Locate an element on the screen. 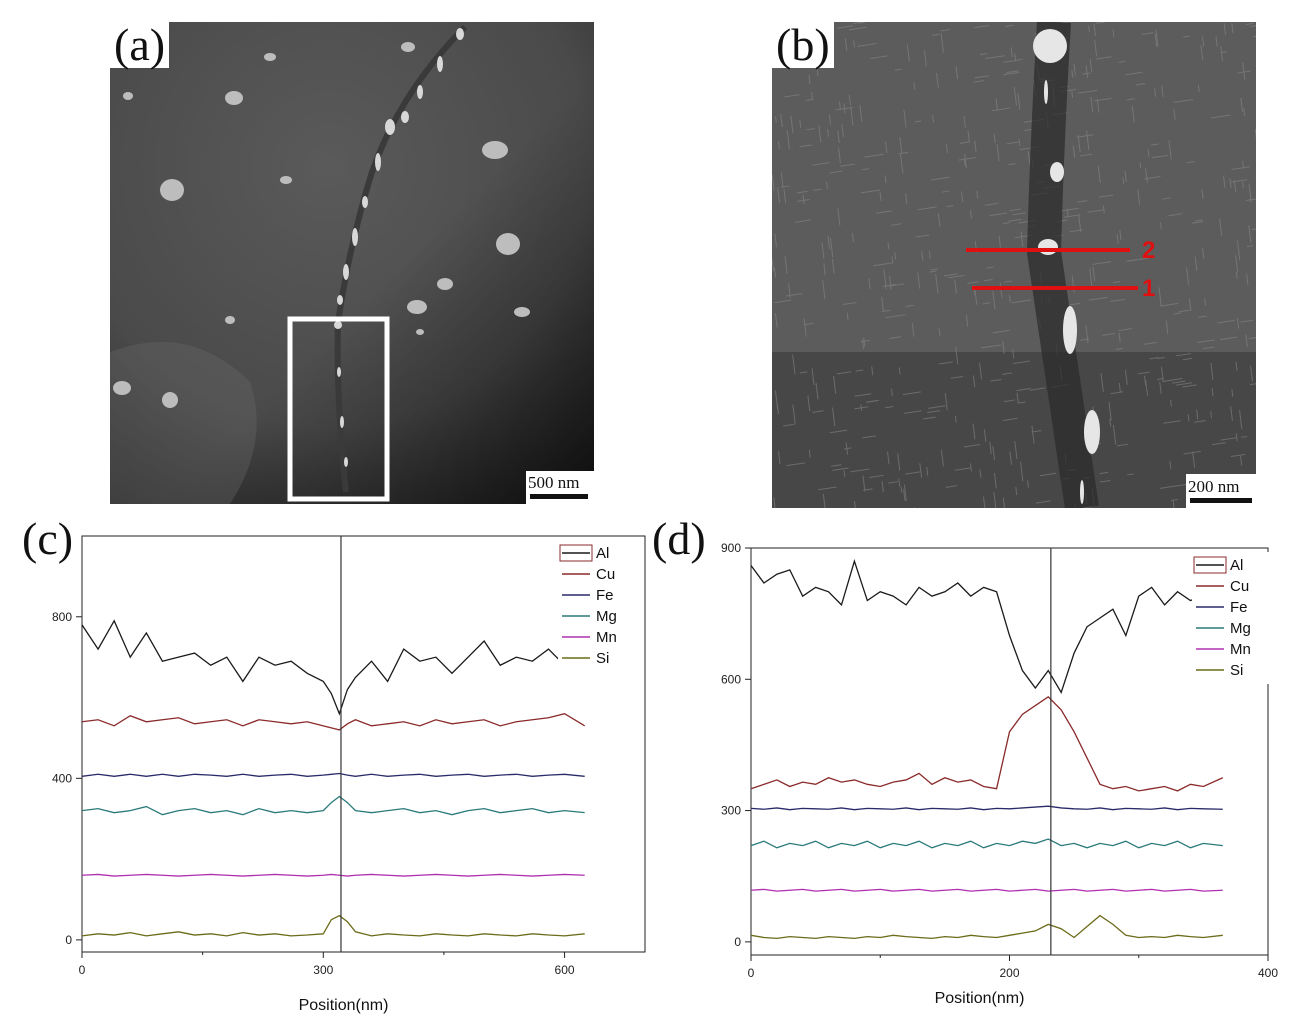 This screenshot has height=1031, width=1297. series-si-line is located at coordinates (986, 927).